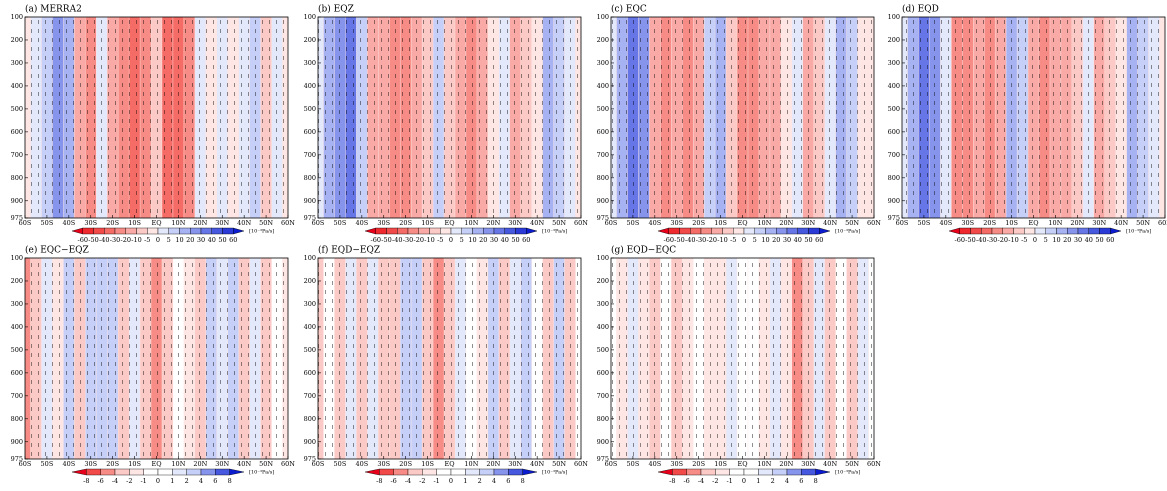 The image size is (1167, 491). I want to click on y-tick-label: 800, so click(17, 419).